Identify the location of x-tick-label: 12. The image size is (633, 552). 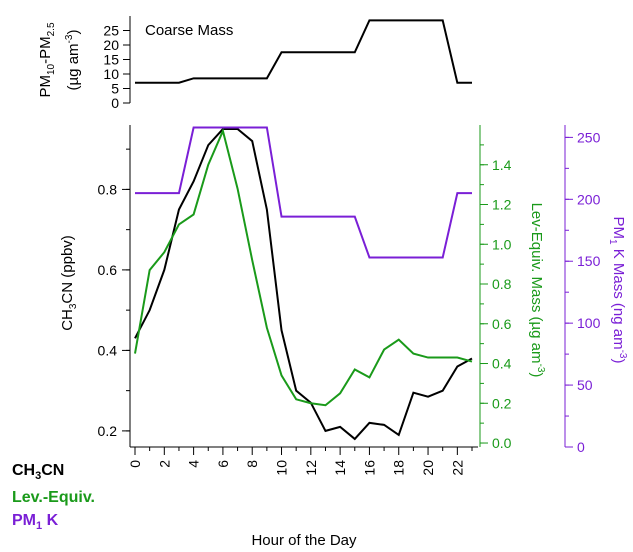
(311, 468).